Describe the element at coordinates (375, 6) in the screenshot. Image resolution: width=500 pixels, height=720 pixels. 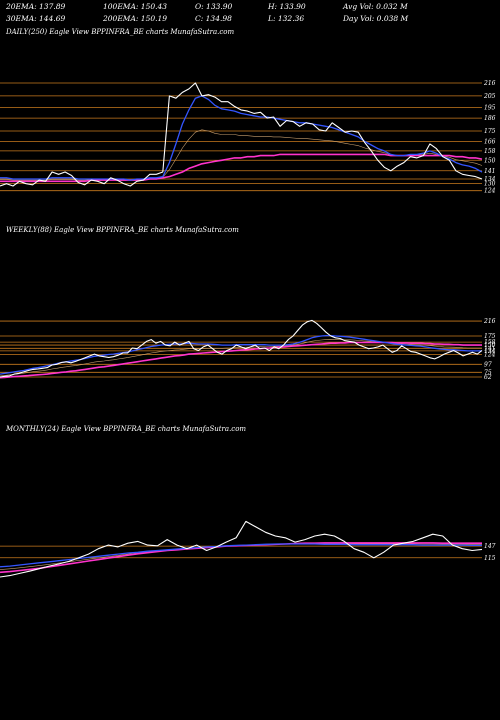
I see `avg-vol-value: Avg Vol: 0.032 M` at that location.